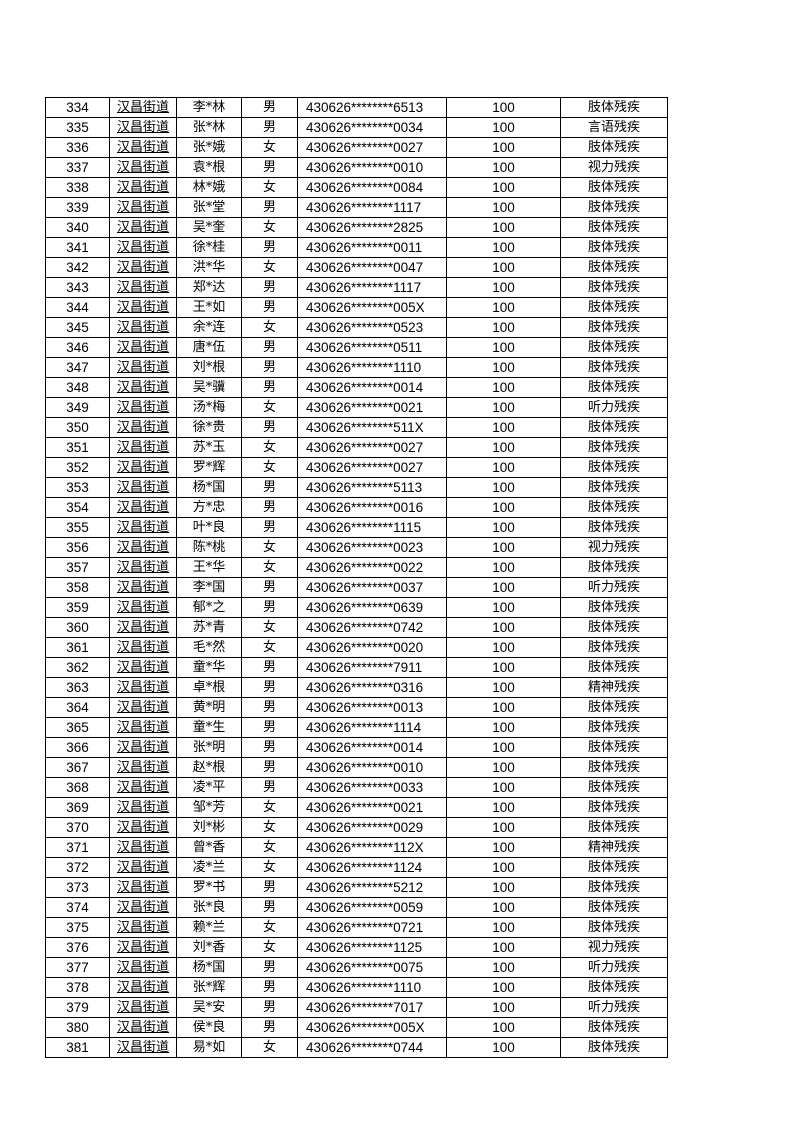 The image size is (793, 1122). What do you see at coordinates (209, 327) in the screenshot?
I see `name-cell: 余*连` at bounding box center [209, 327].